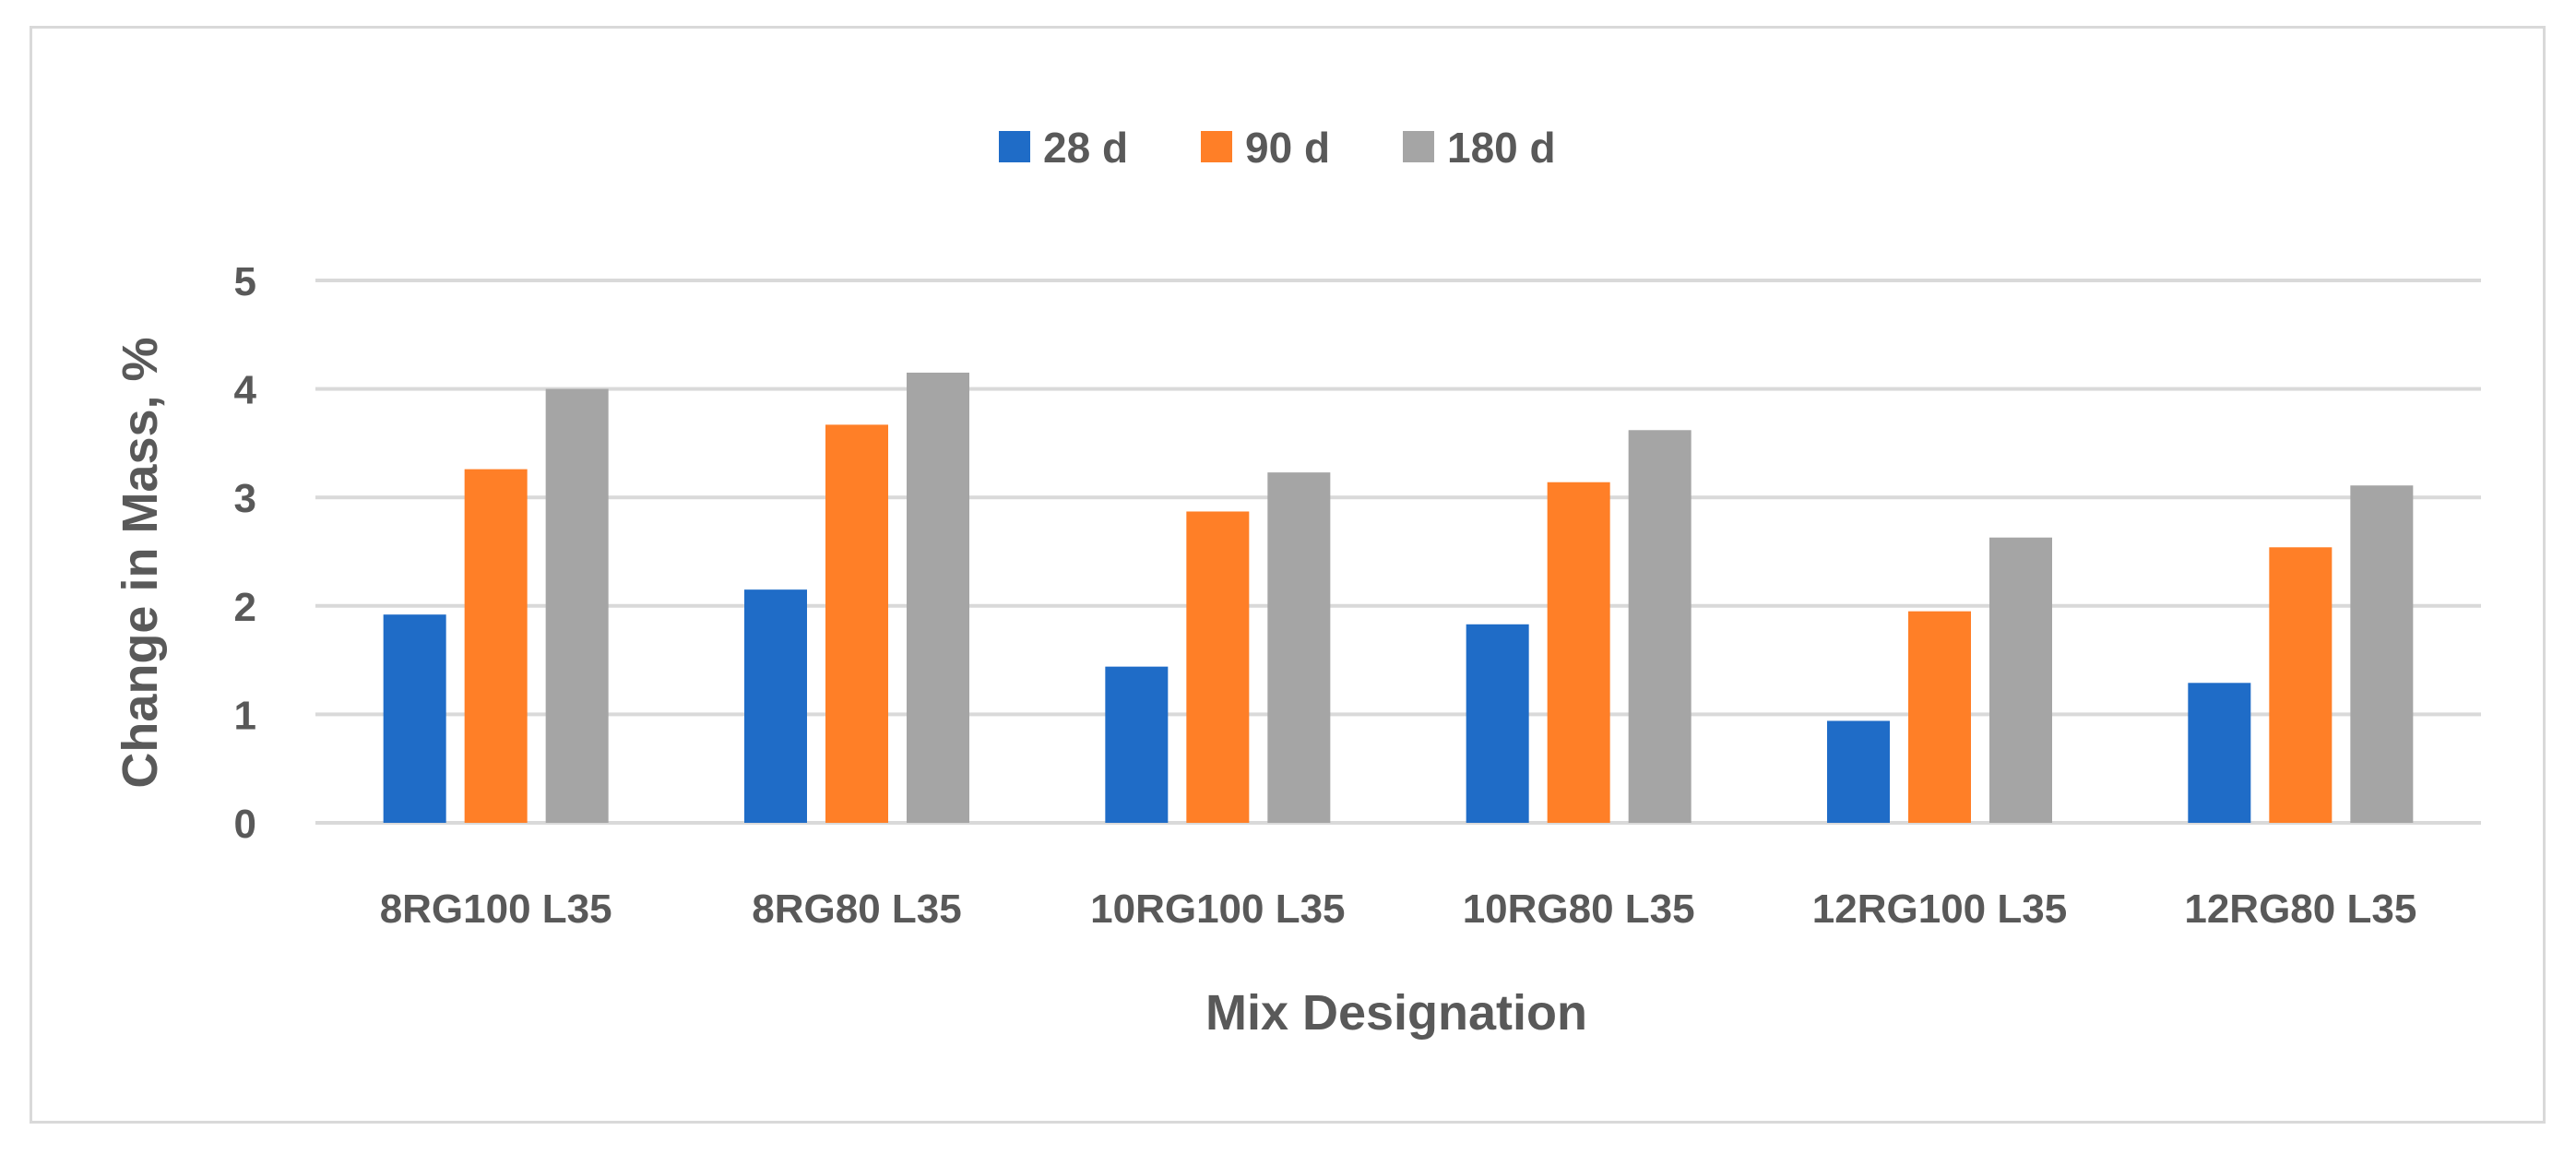 The width and height of the screenshot is (2576, 1154). What do you see at coordinates (245, 281) in the screenshot?
I see `y-tick-label: 5` at bounding box center [245, 281].